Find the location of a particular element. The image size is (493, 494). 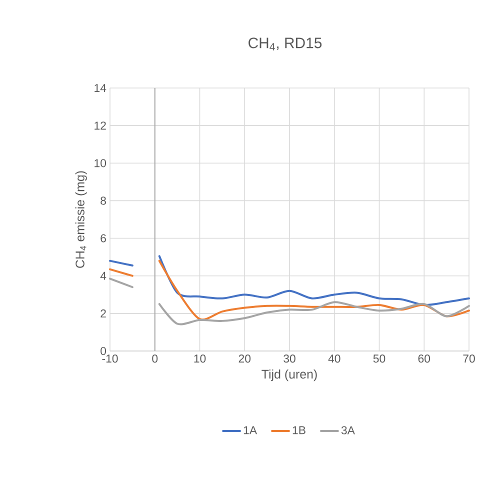

y-tick-label: 0 is located at coordinates (103, 351).